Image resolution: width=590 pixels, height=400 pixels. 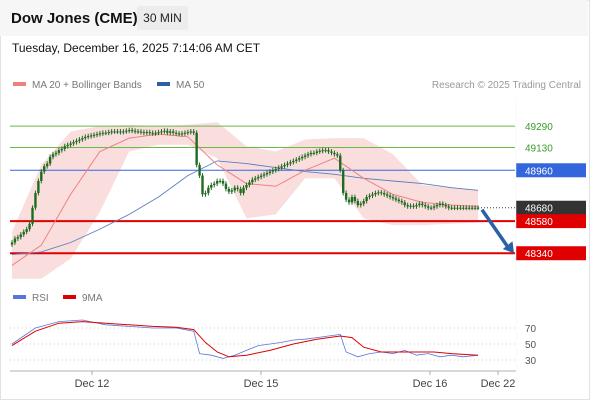 I want to click on legend-swatch-bollinger, so click(x=19, y=84).